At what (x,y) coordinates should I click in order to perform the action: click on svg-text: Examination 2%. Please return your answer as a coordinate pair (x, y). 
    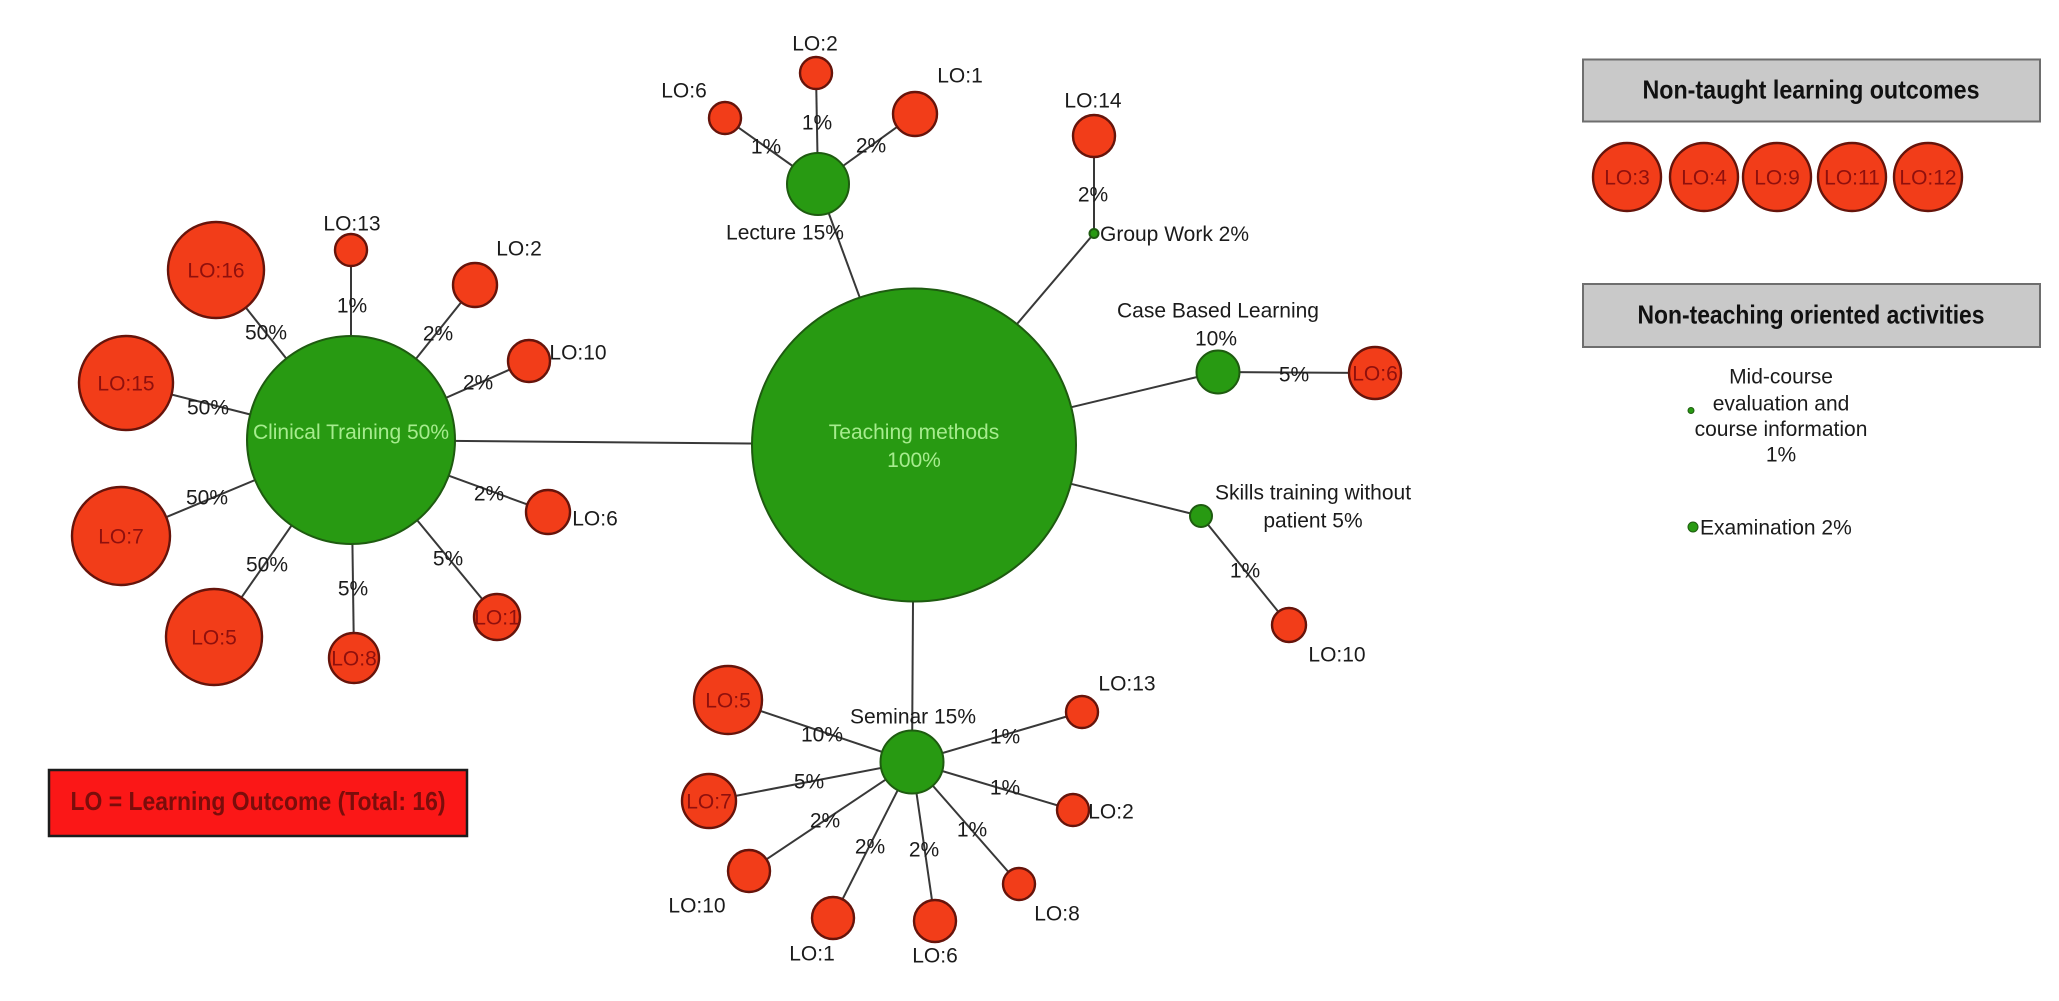
    Looking at the image, I should click on (1776, 528).